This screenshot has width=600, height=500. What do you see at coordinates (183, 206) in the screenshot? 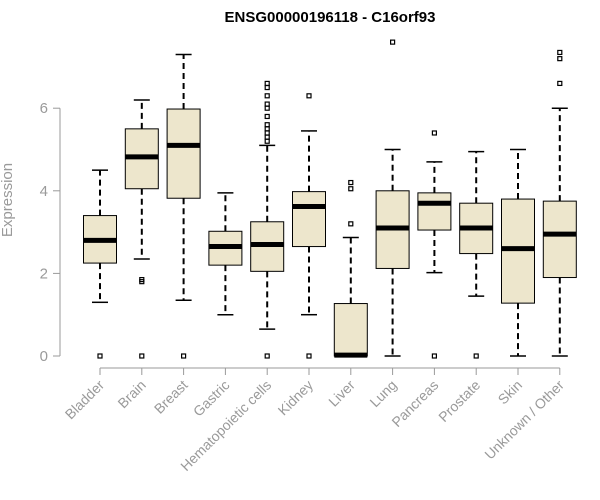
I see `box-breast` at bounding box center [183, 206].